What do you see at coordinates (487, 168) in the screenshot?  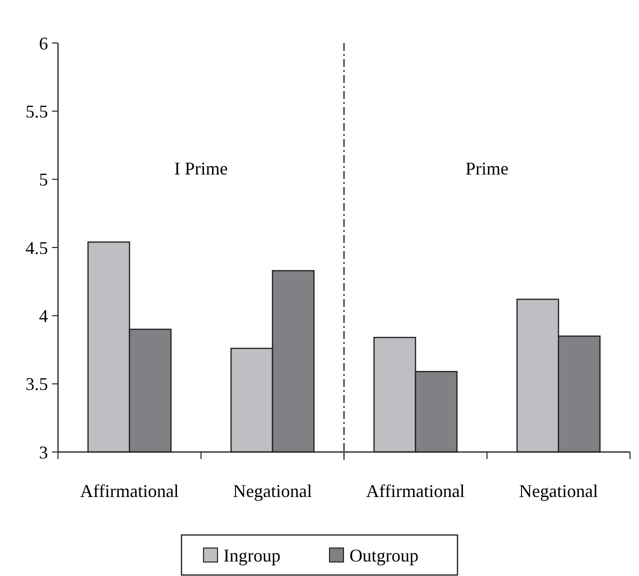 I see `annotation: Prime` at bounding box center [487, 168].